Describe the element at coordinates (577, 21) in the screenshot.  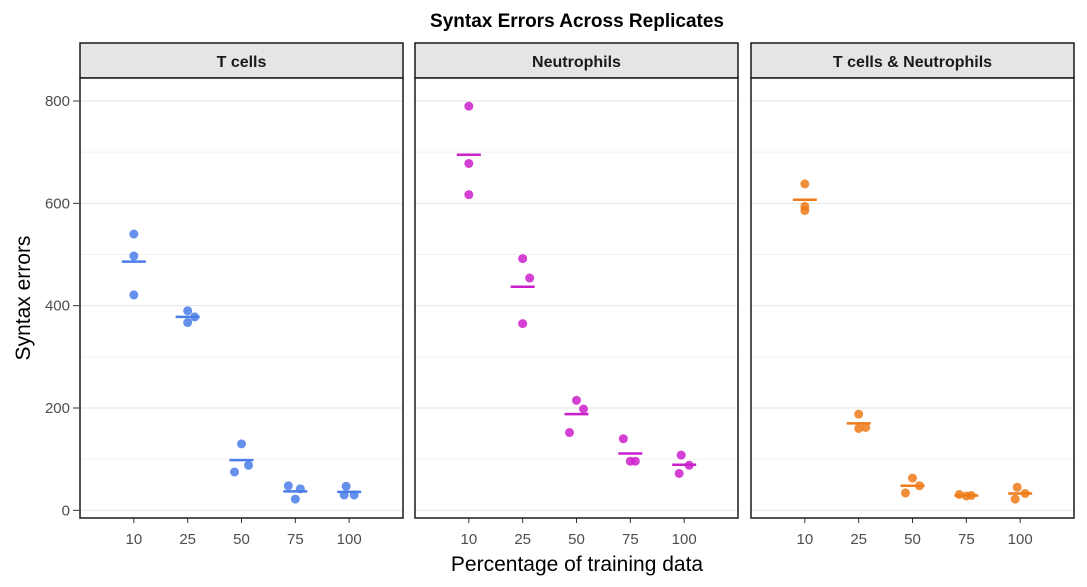
I see `chart-title: Syntax Errors Across Replicates` at that location.